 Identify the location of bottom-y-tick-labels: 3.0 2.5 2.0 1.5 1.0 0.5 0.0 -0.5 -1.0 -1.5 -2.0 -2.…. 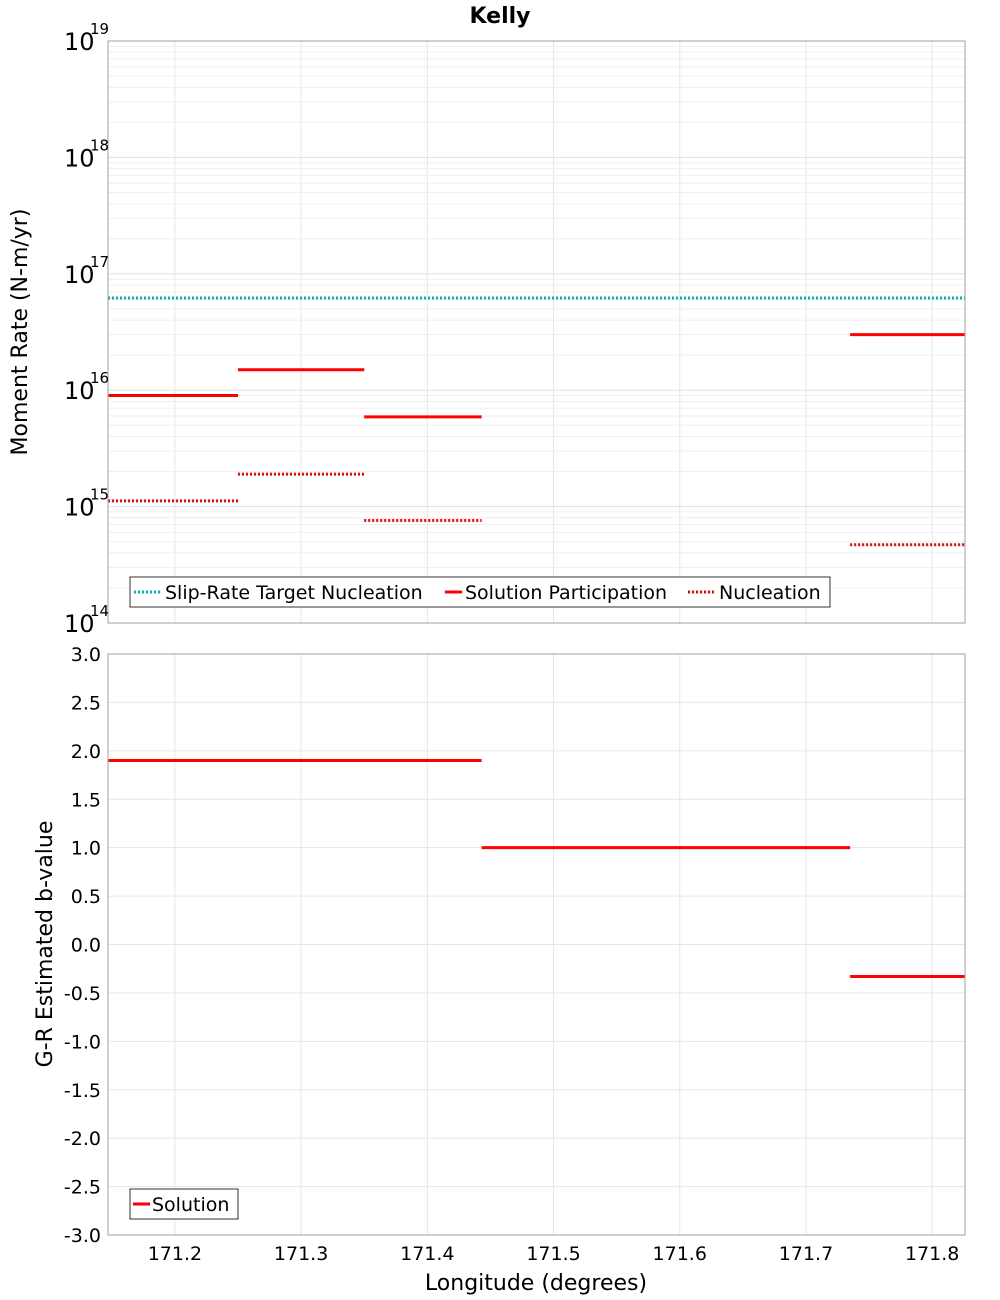
(82, 945).